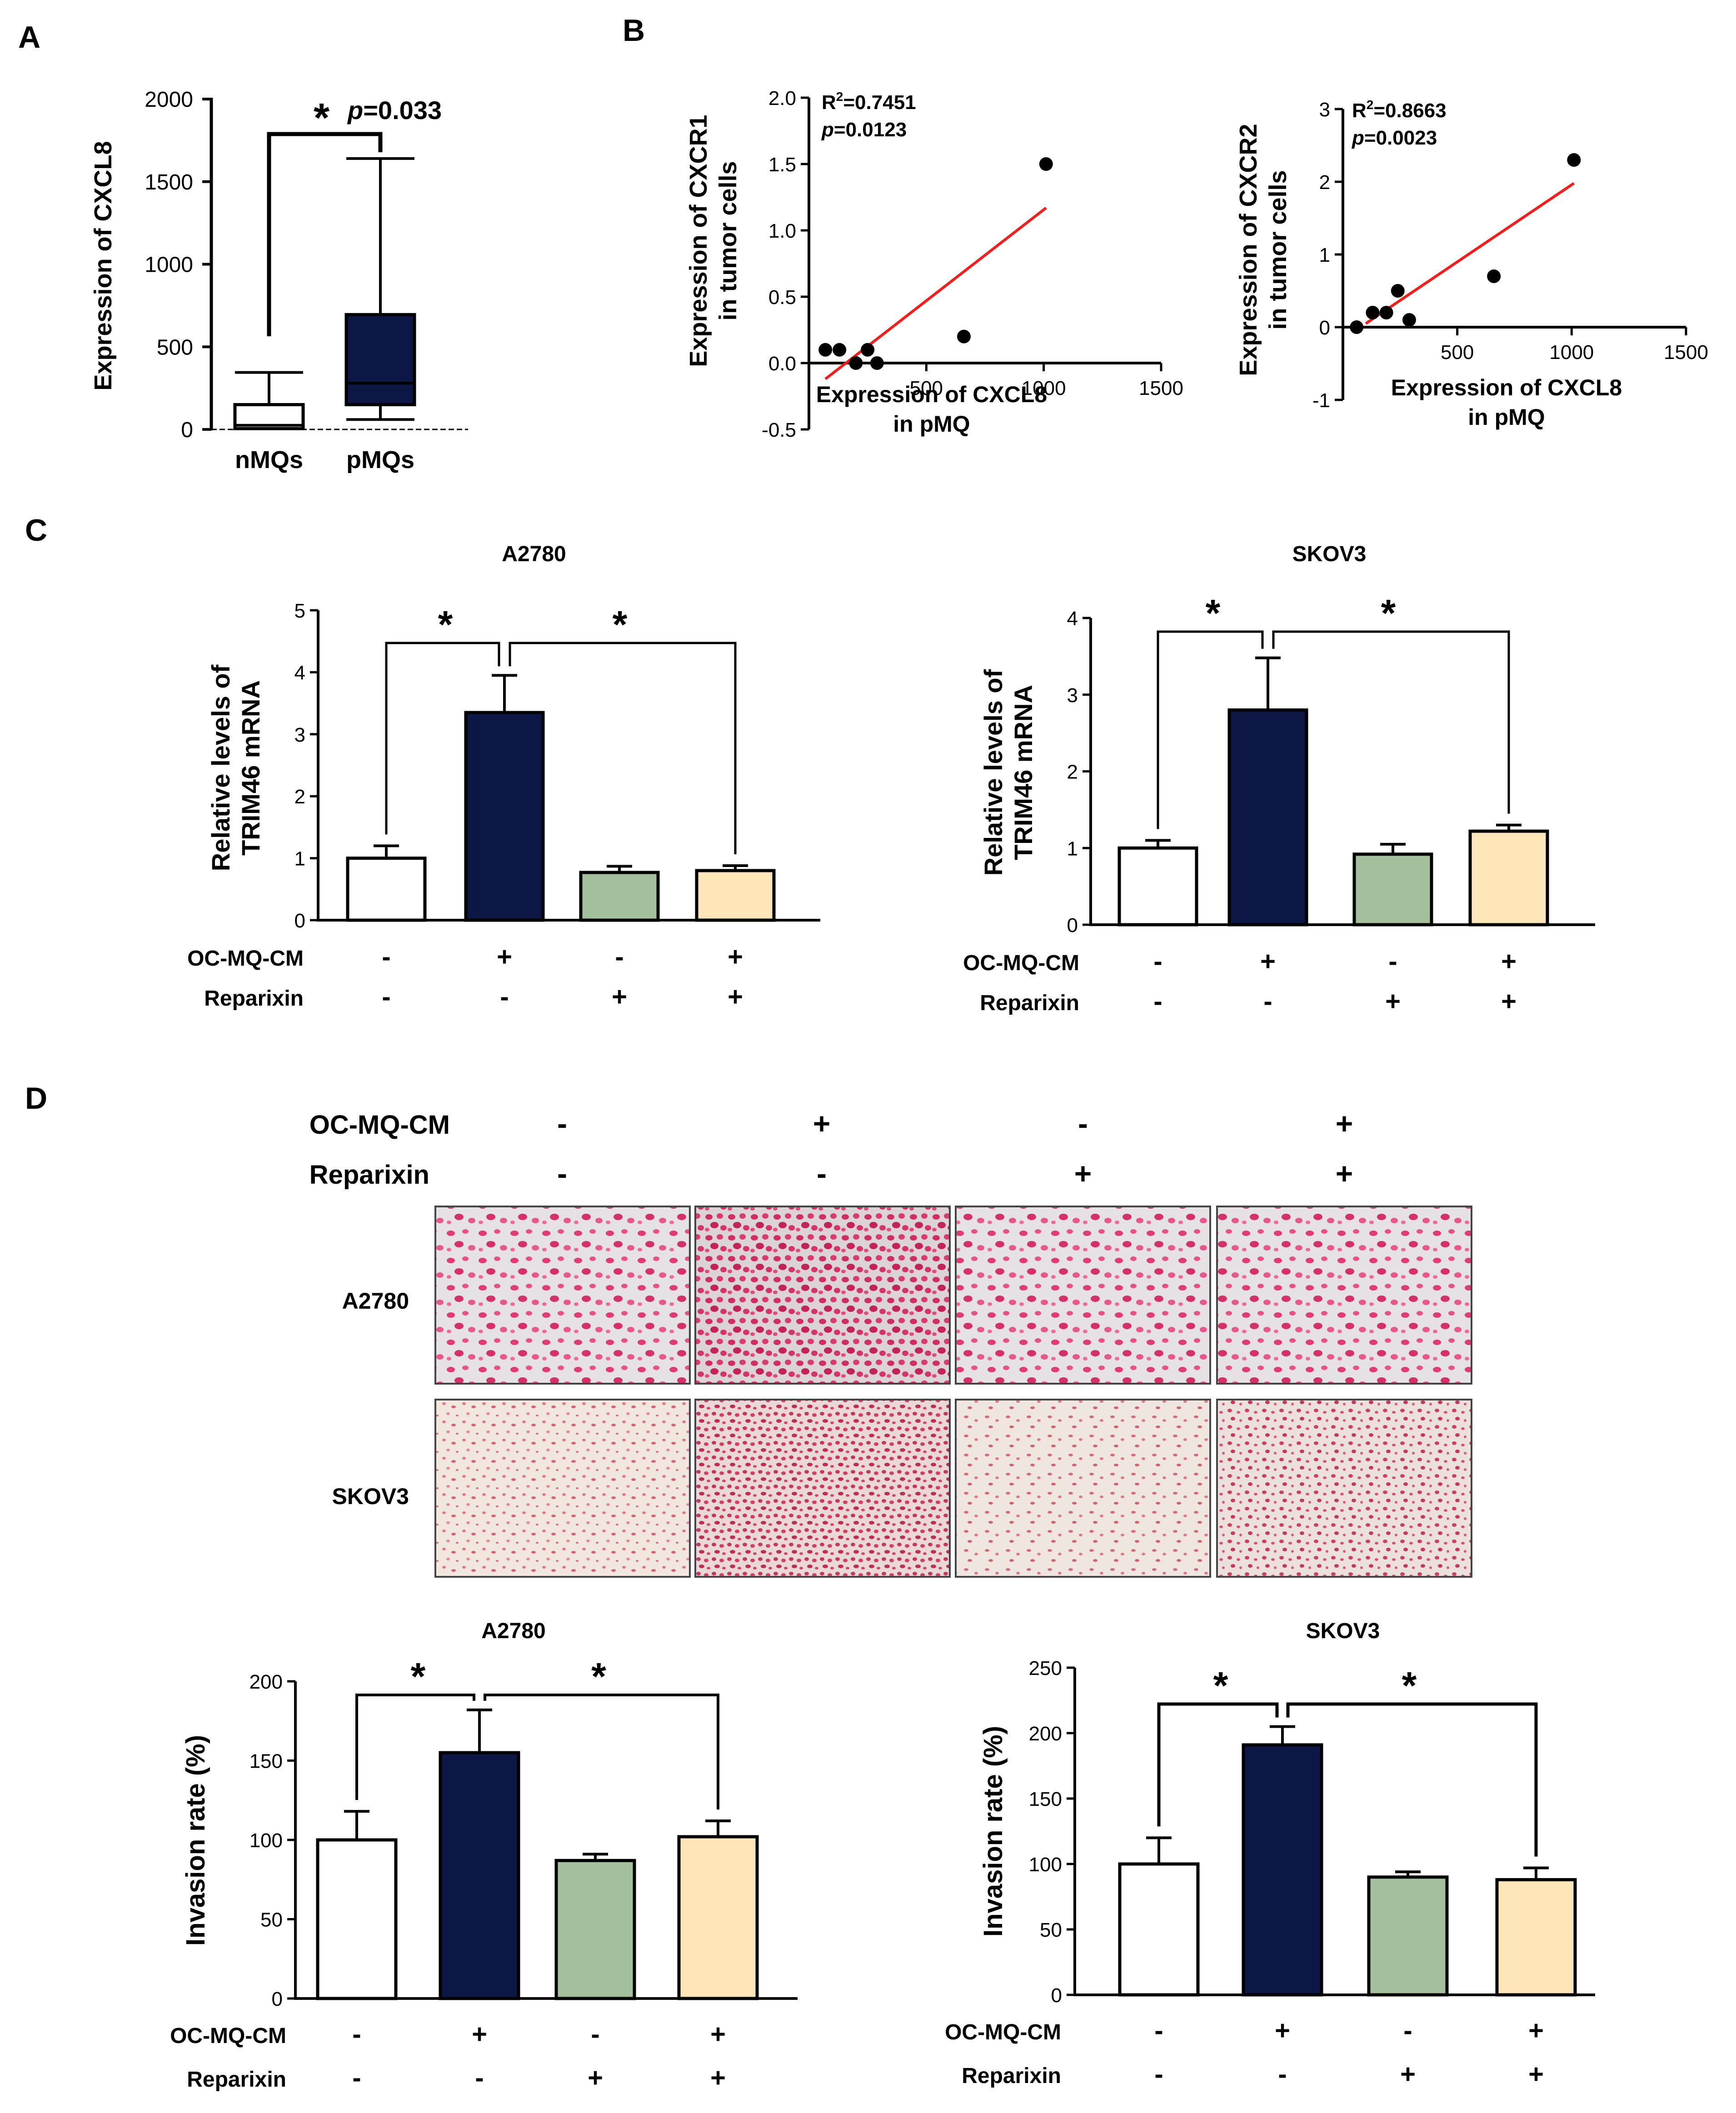  I want to click on chart-d2-row1-sign: +, so click(1536, 2031).